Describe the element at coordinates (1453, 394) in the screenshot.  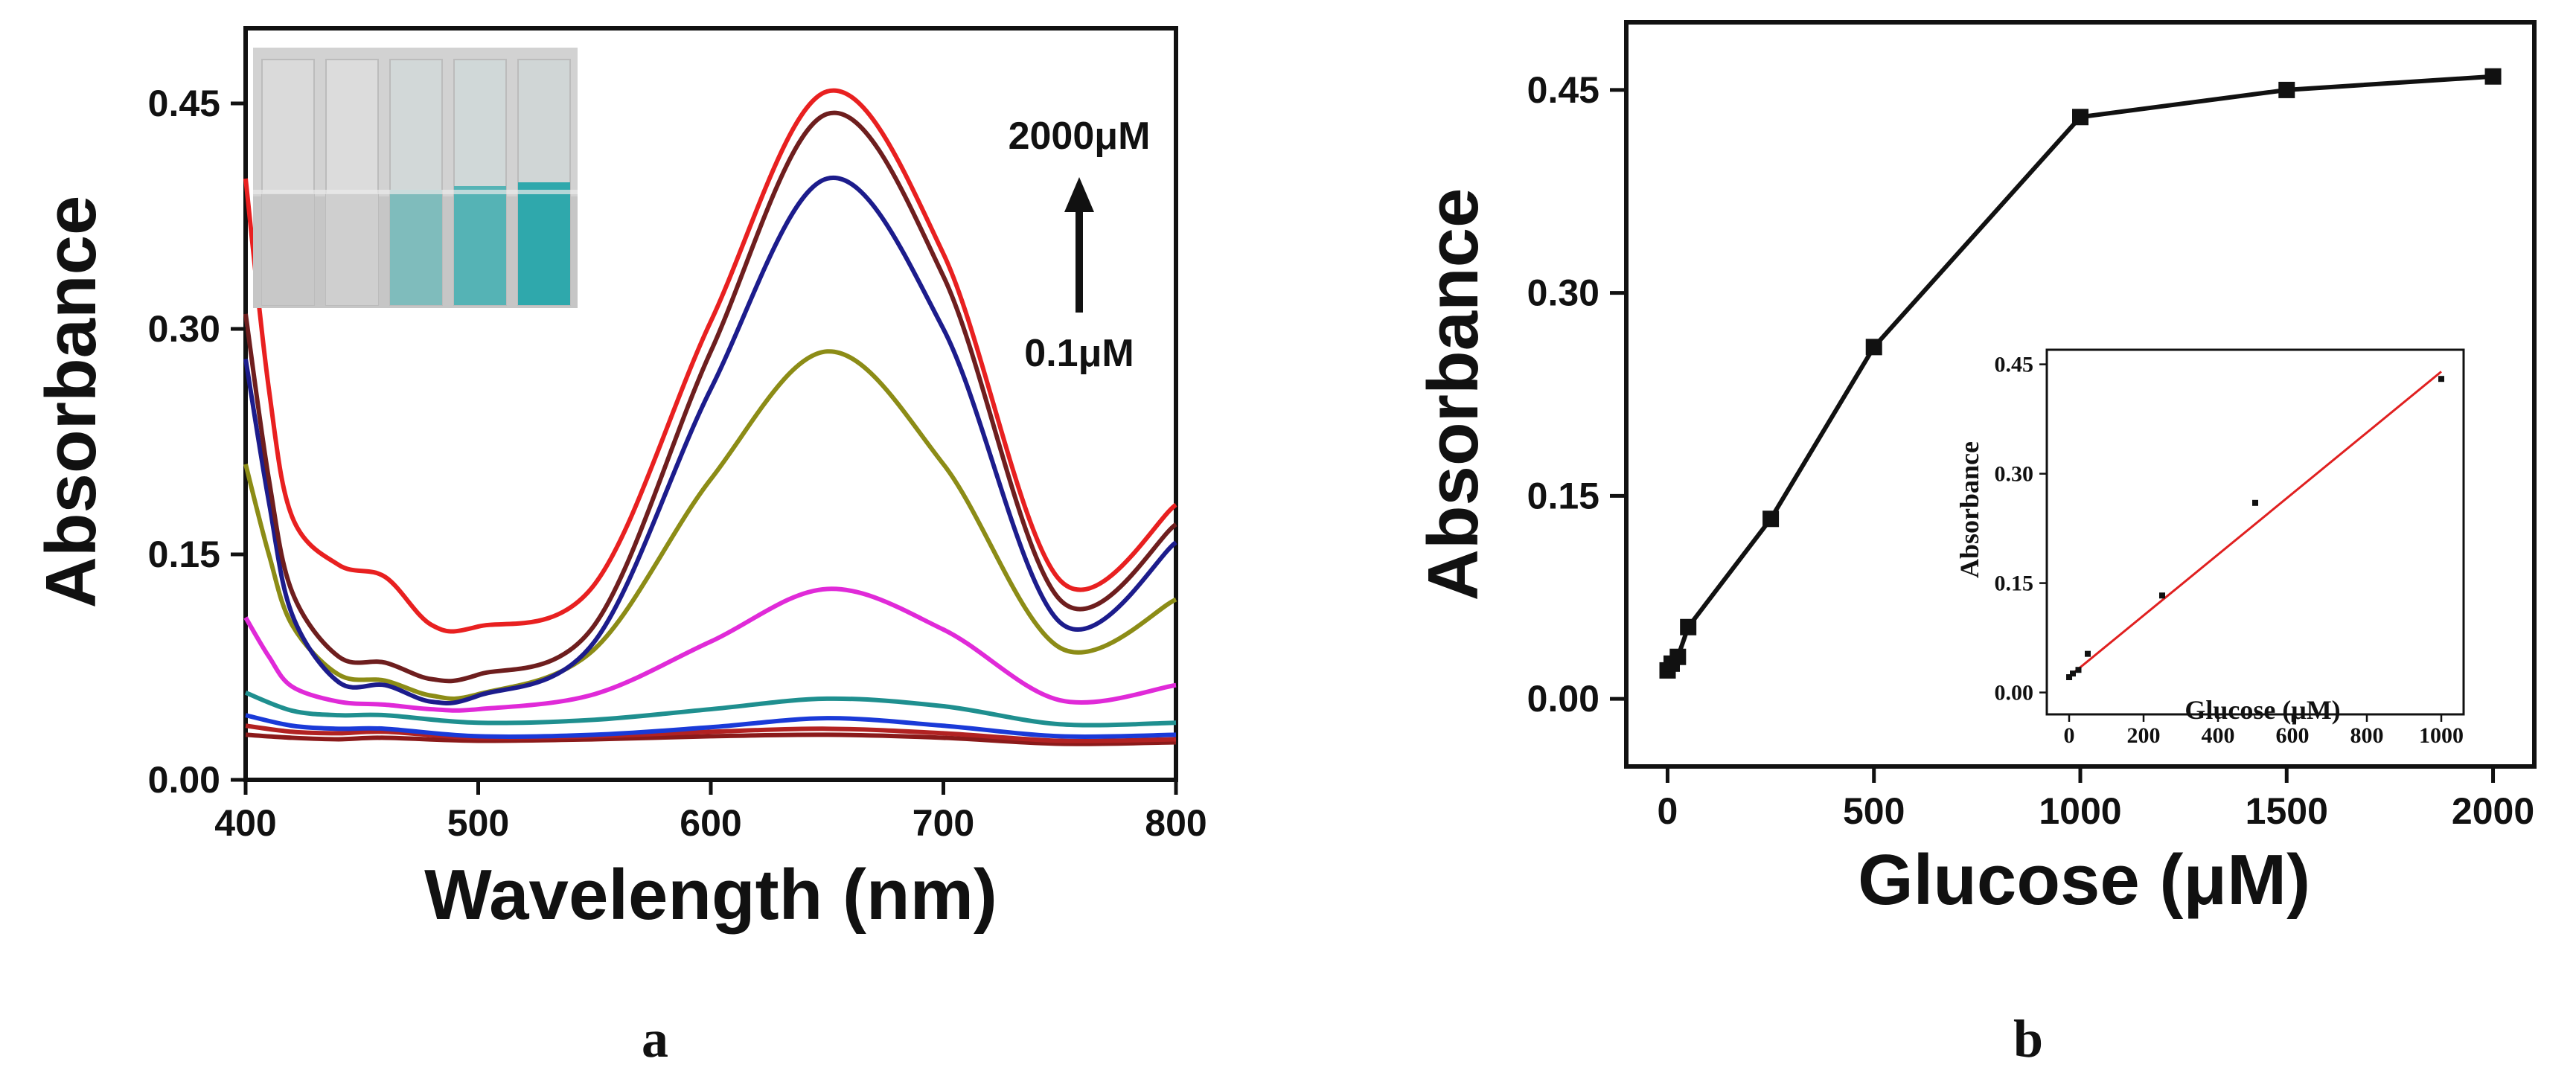
I see `panel-b-ylabel: Absorbance` at that location.